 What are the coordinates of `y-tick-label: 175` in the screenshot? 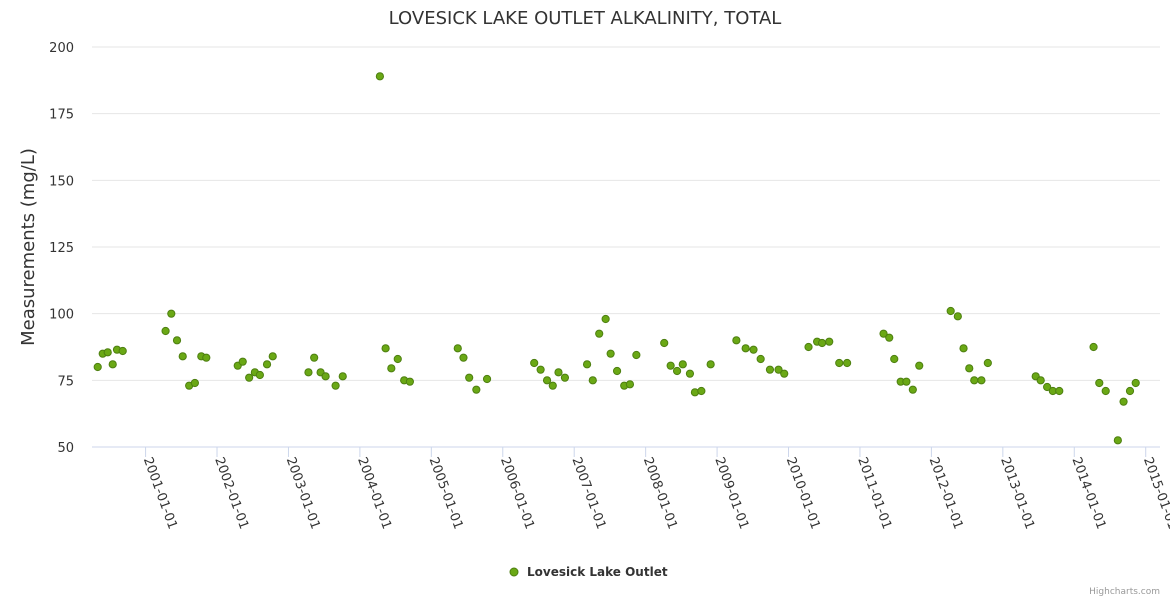 It's located at (61, 115).